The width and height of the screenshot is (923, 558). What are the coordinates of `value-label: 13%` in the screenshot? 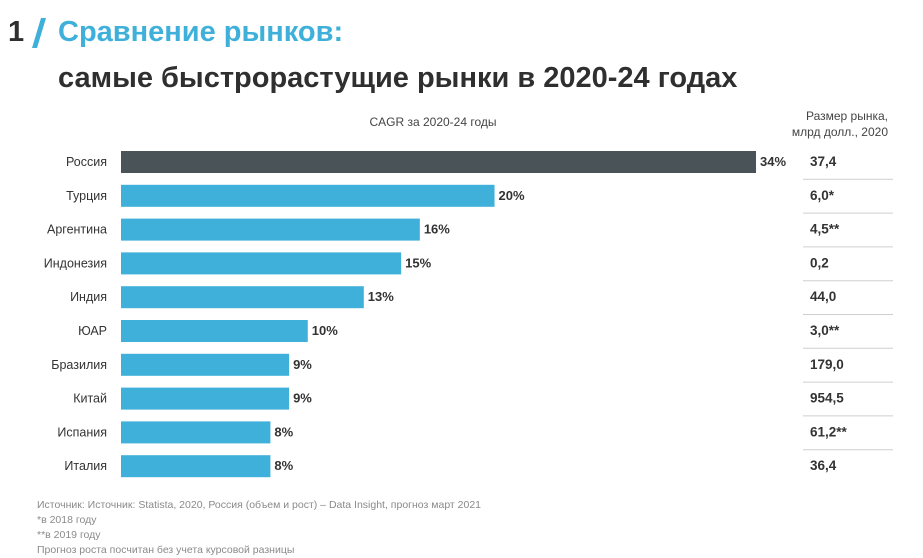 It's located at (381, 296).